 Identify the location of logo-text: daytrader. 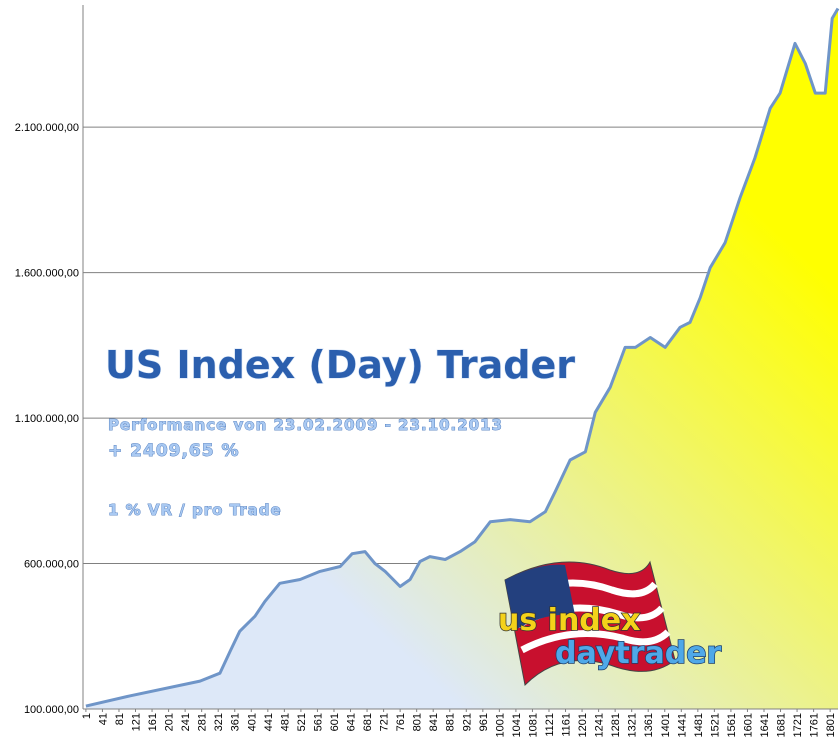
(638, 653).